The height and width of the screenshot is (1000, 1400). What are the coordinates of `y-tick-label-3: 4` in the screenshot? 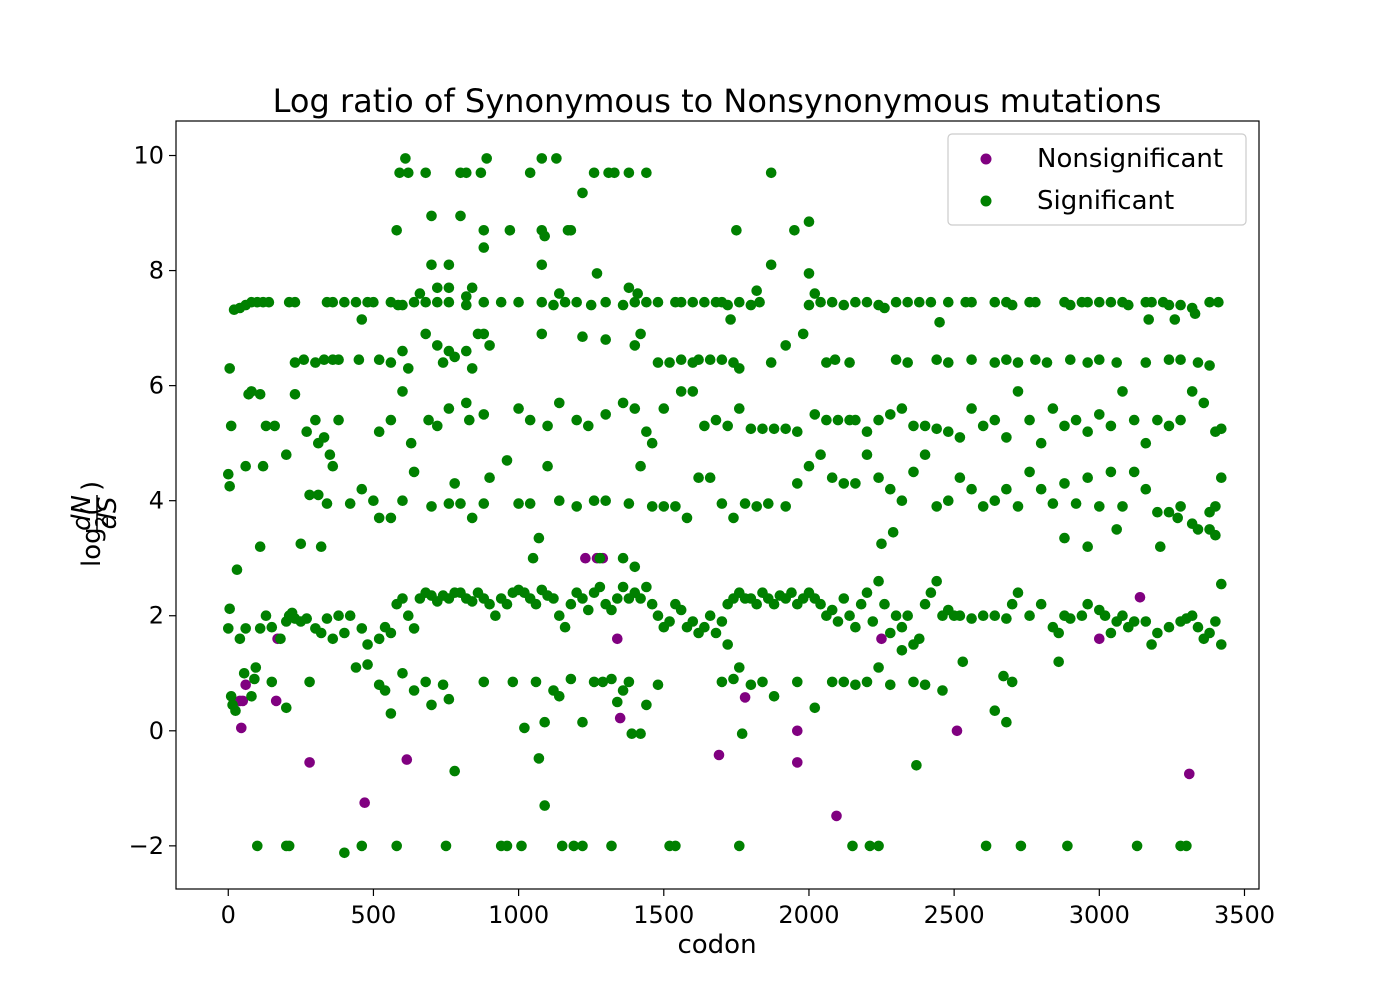 It's located at (156, 501).